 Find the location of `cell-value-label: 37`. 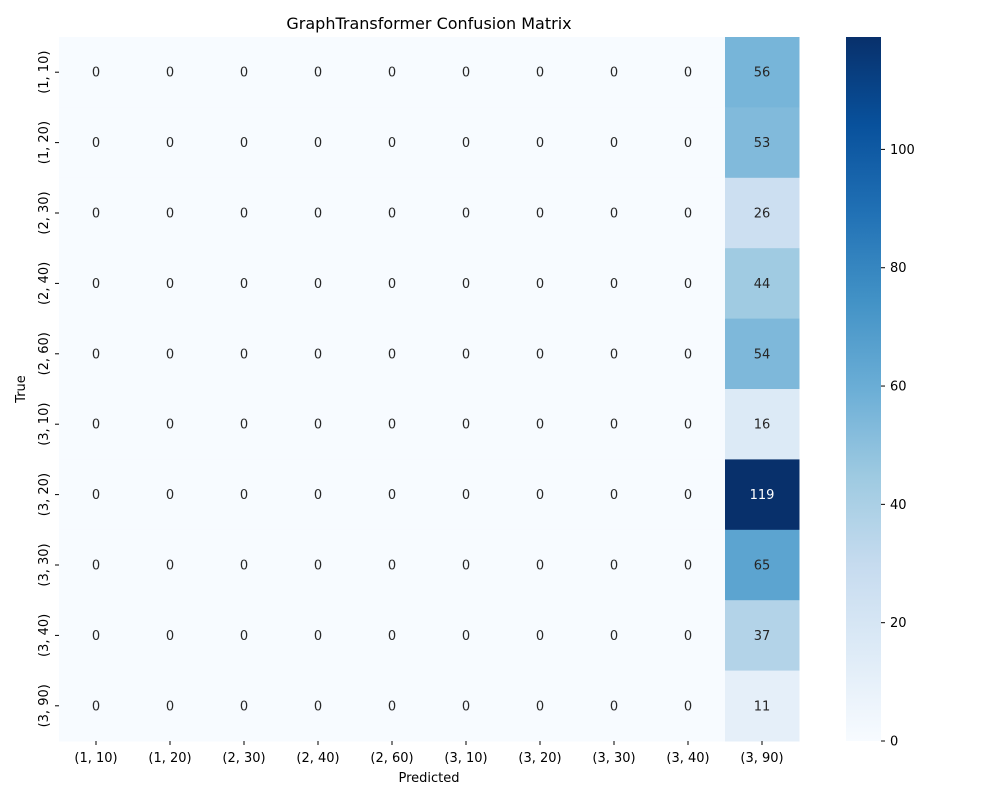

cell-value-label: 37 is located at coordinates (762, 636).